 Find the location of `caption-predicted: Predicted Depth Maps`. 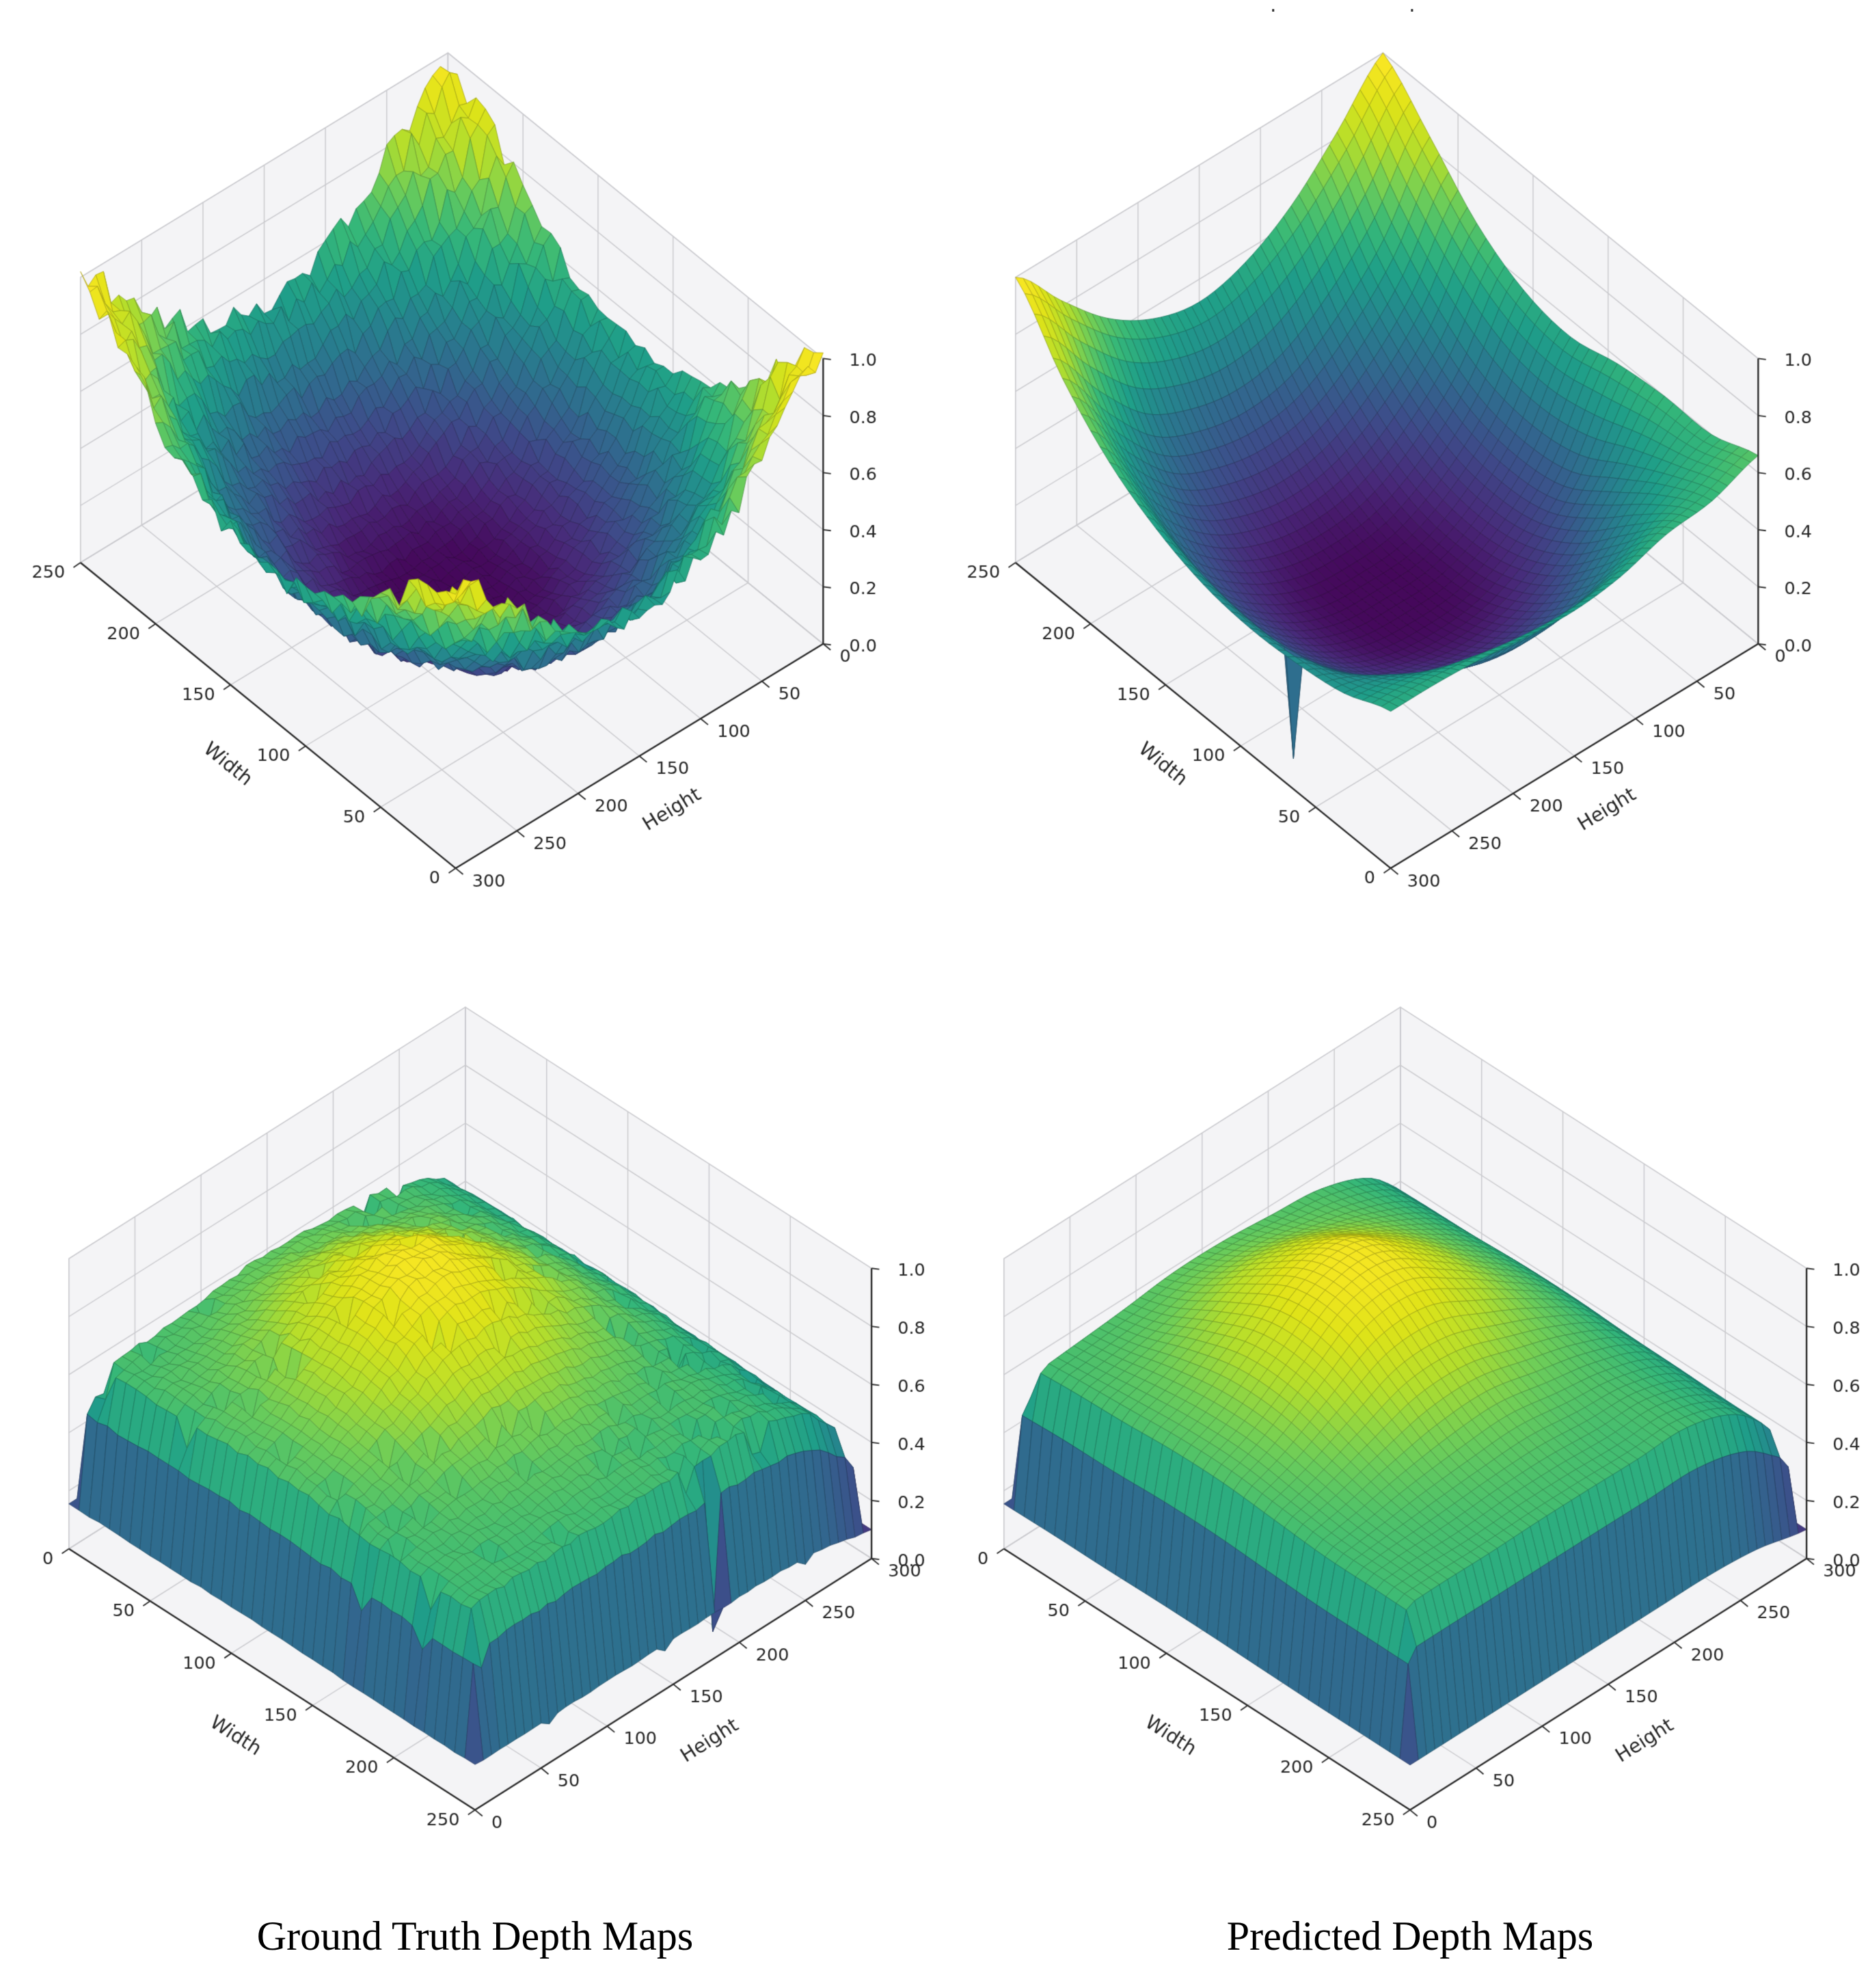

caption-predicted: Predicted Depth Maps is located at coordinates (1410, 1936).